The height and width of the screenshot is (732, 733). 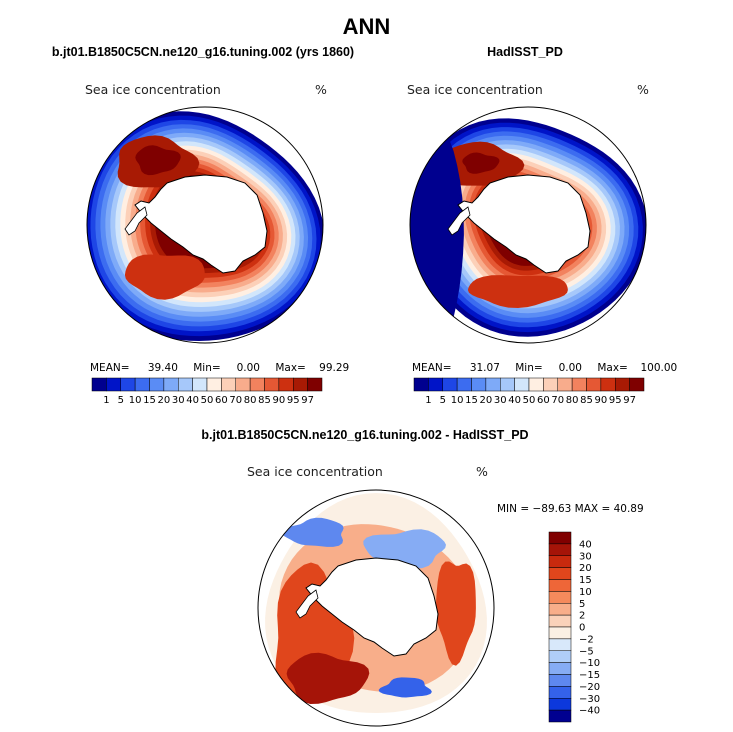 What do you see at coordinates (525, 52) in the screenshot?
I see `panel-2-title: HadISST_PD` at bounding box center [525, 52].